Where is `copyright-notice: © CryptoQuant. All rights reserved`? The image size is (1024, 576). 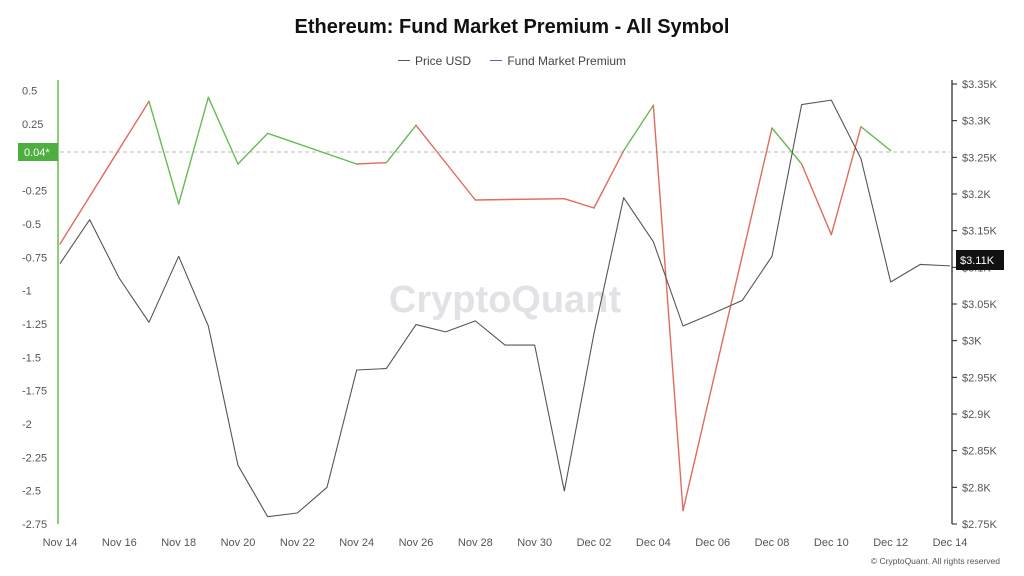
copyright-notice: © CryptoQuant. All rights reserved is located at coordinates (935, 561).